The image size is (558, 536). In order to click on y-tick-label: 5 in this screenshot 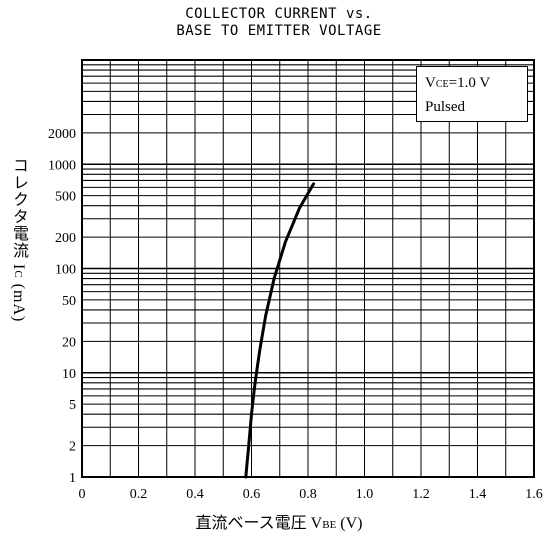, I will do `click(72, 405)`.